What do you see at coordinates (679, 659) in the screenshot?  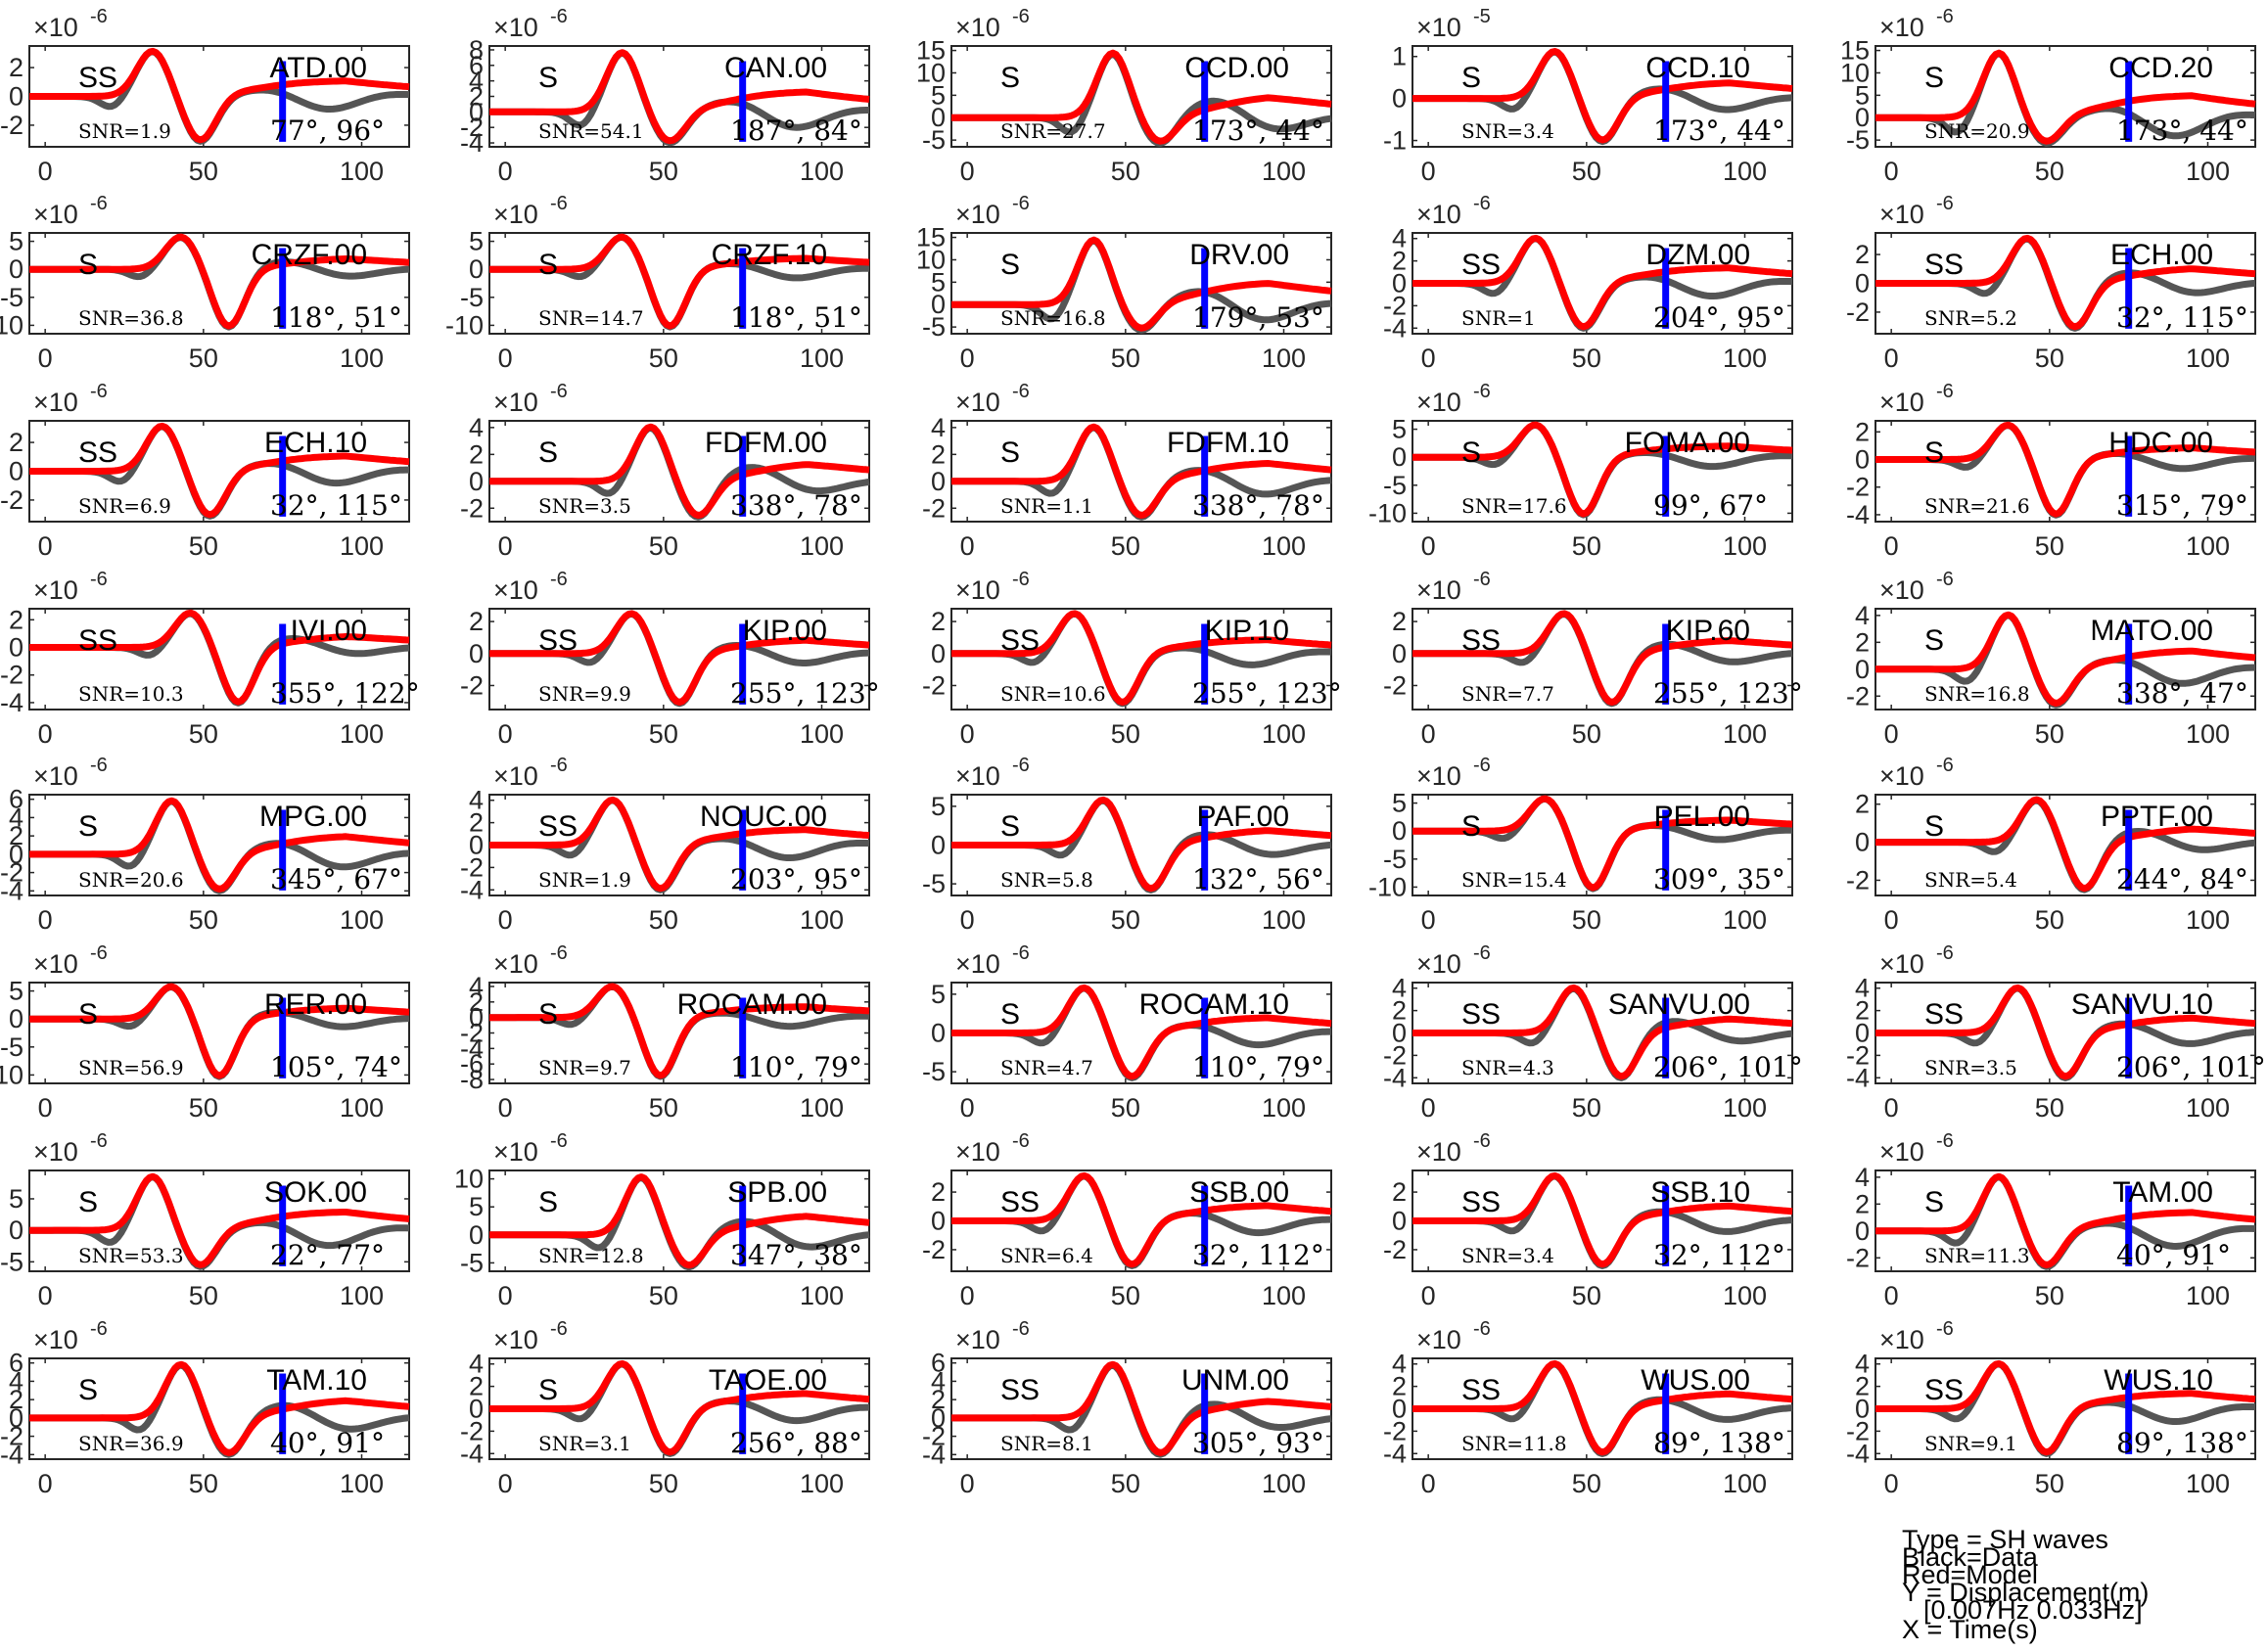 I see `axes-box` at bounding box center [679, 659].